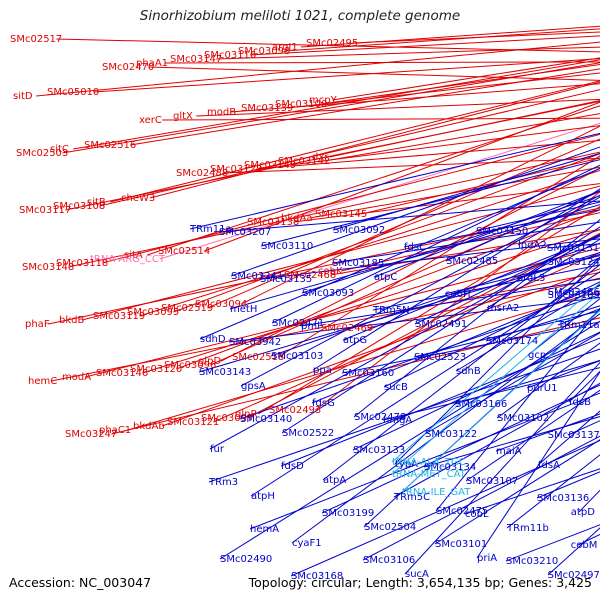  Describe the element at coordinates (358, 263) in the screenshot. I see `gene-label-smc03185: SMc03185` at that location.